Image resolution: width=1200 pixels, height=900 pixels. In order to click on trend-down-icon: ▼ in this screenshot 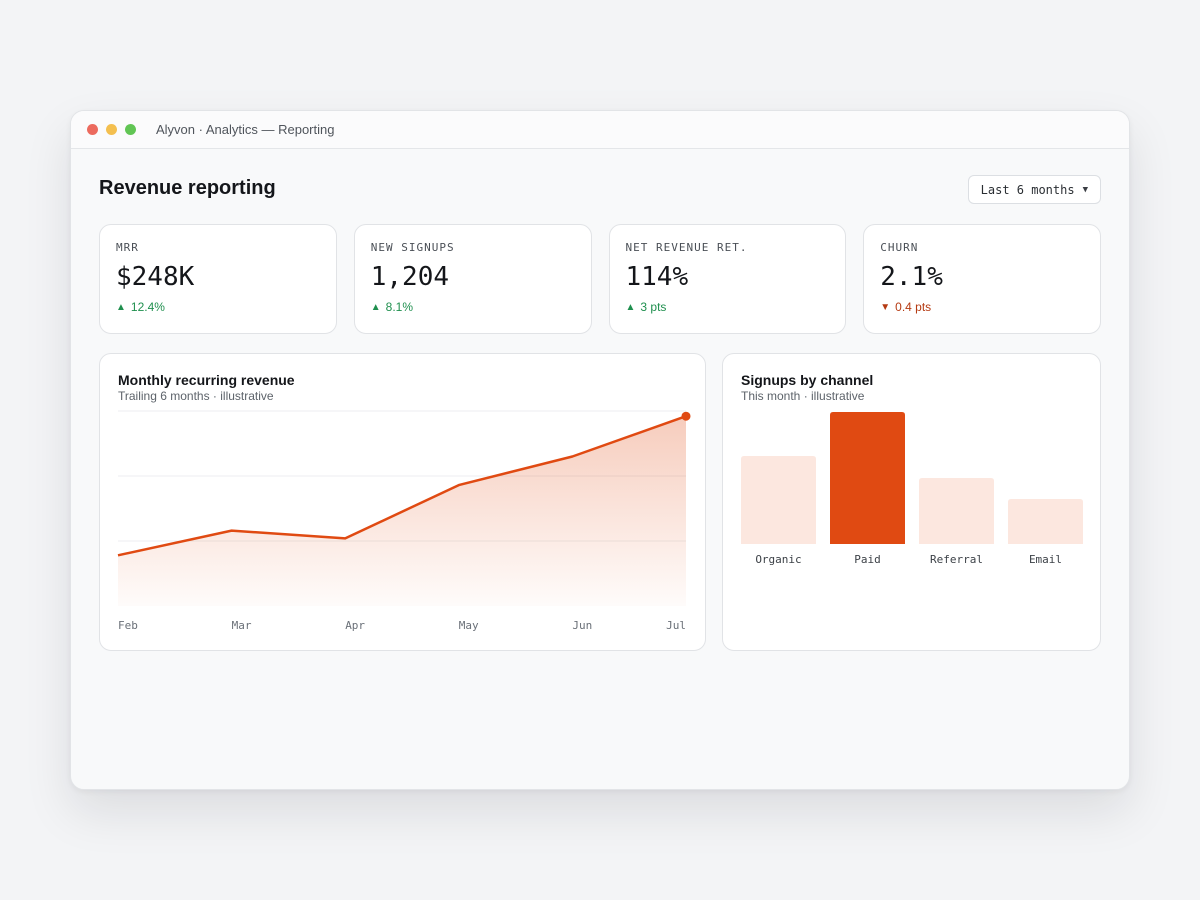, I will do `click(885, 307)`.